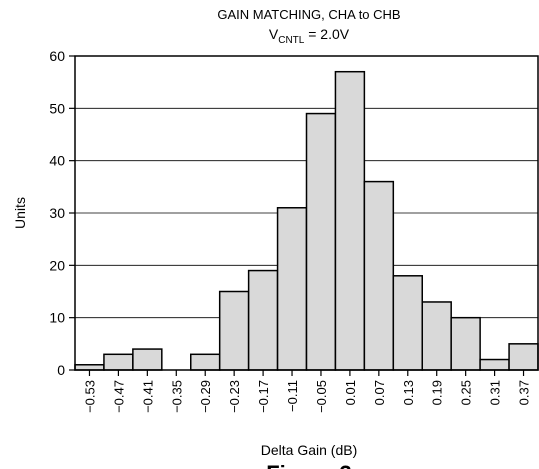  I want to click on y-tick-label: 30, so click(57, 213).